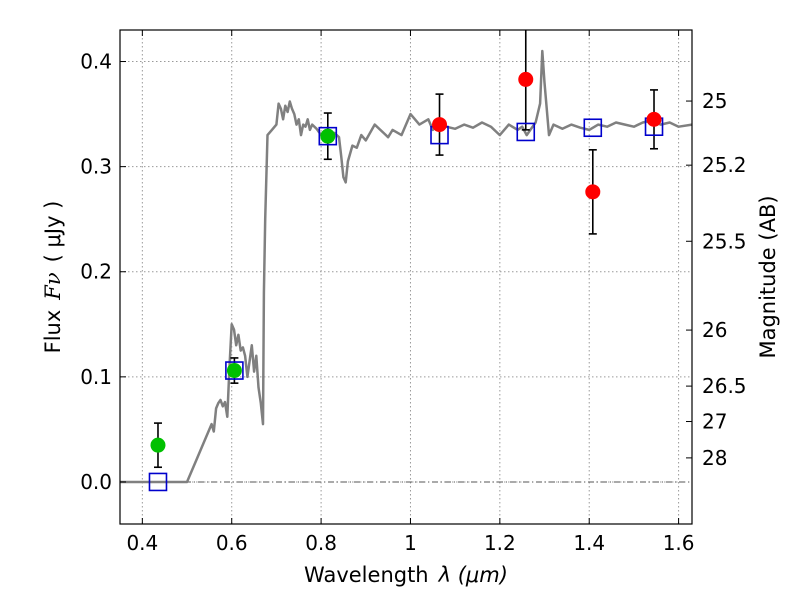 This screenshot has width=800, height=600. What do you see at coordinates (96, 377) in the screenshot?
I see `y-tick-label: 0.1` at bounding box center [96, 377].